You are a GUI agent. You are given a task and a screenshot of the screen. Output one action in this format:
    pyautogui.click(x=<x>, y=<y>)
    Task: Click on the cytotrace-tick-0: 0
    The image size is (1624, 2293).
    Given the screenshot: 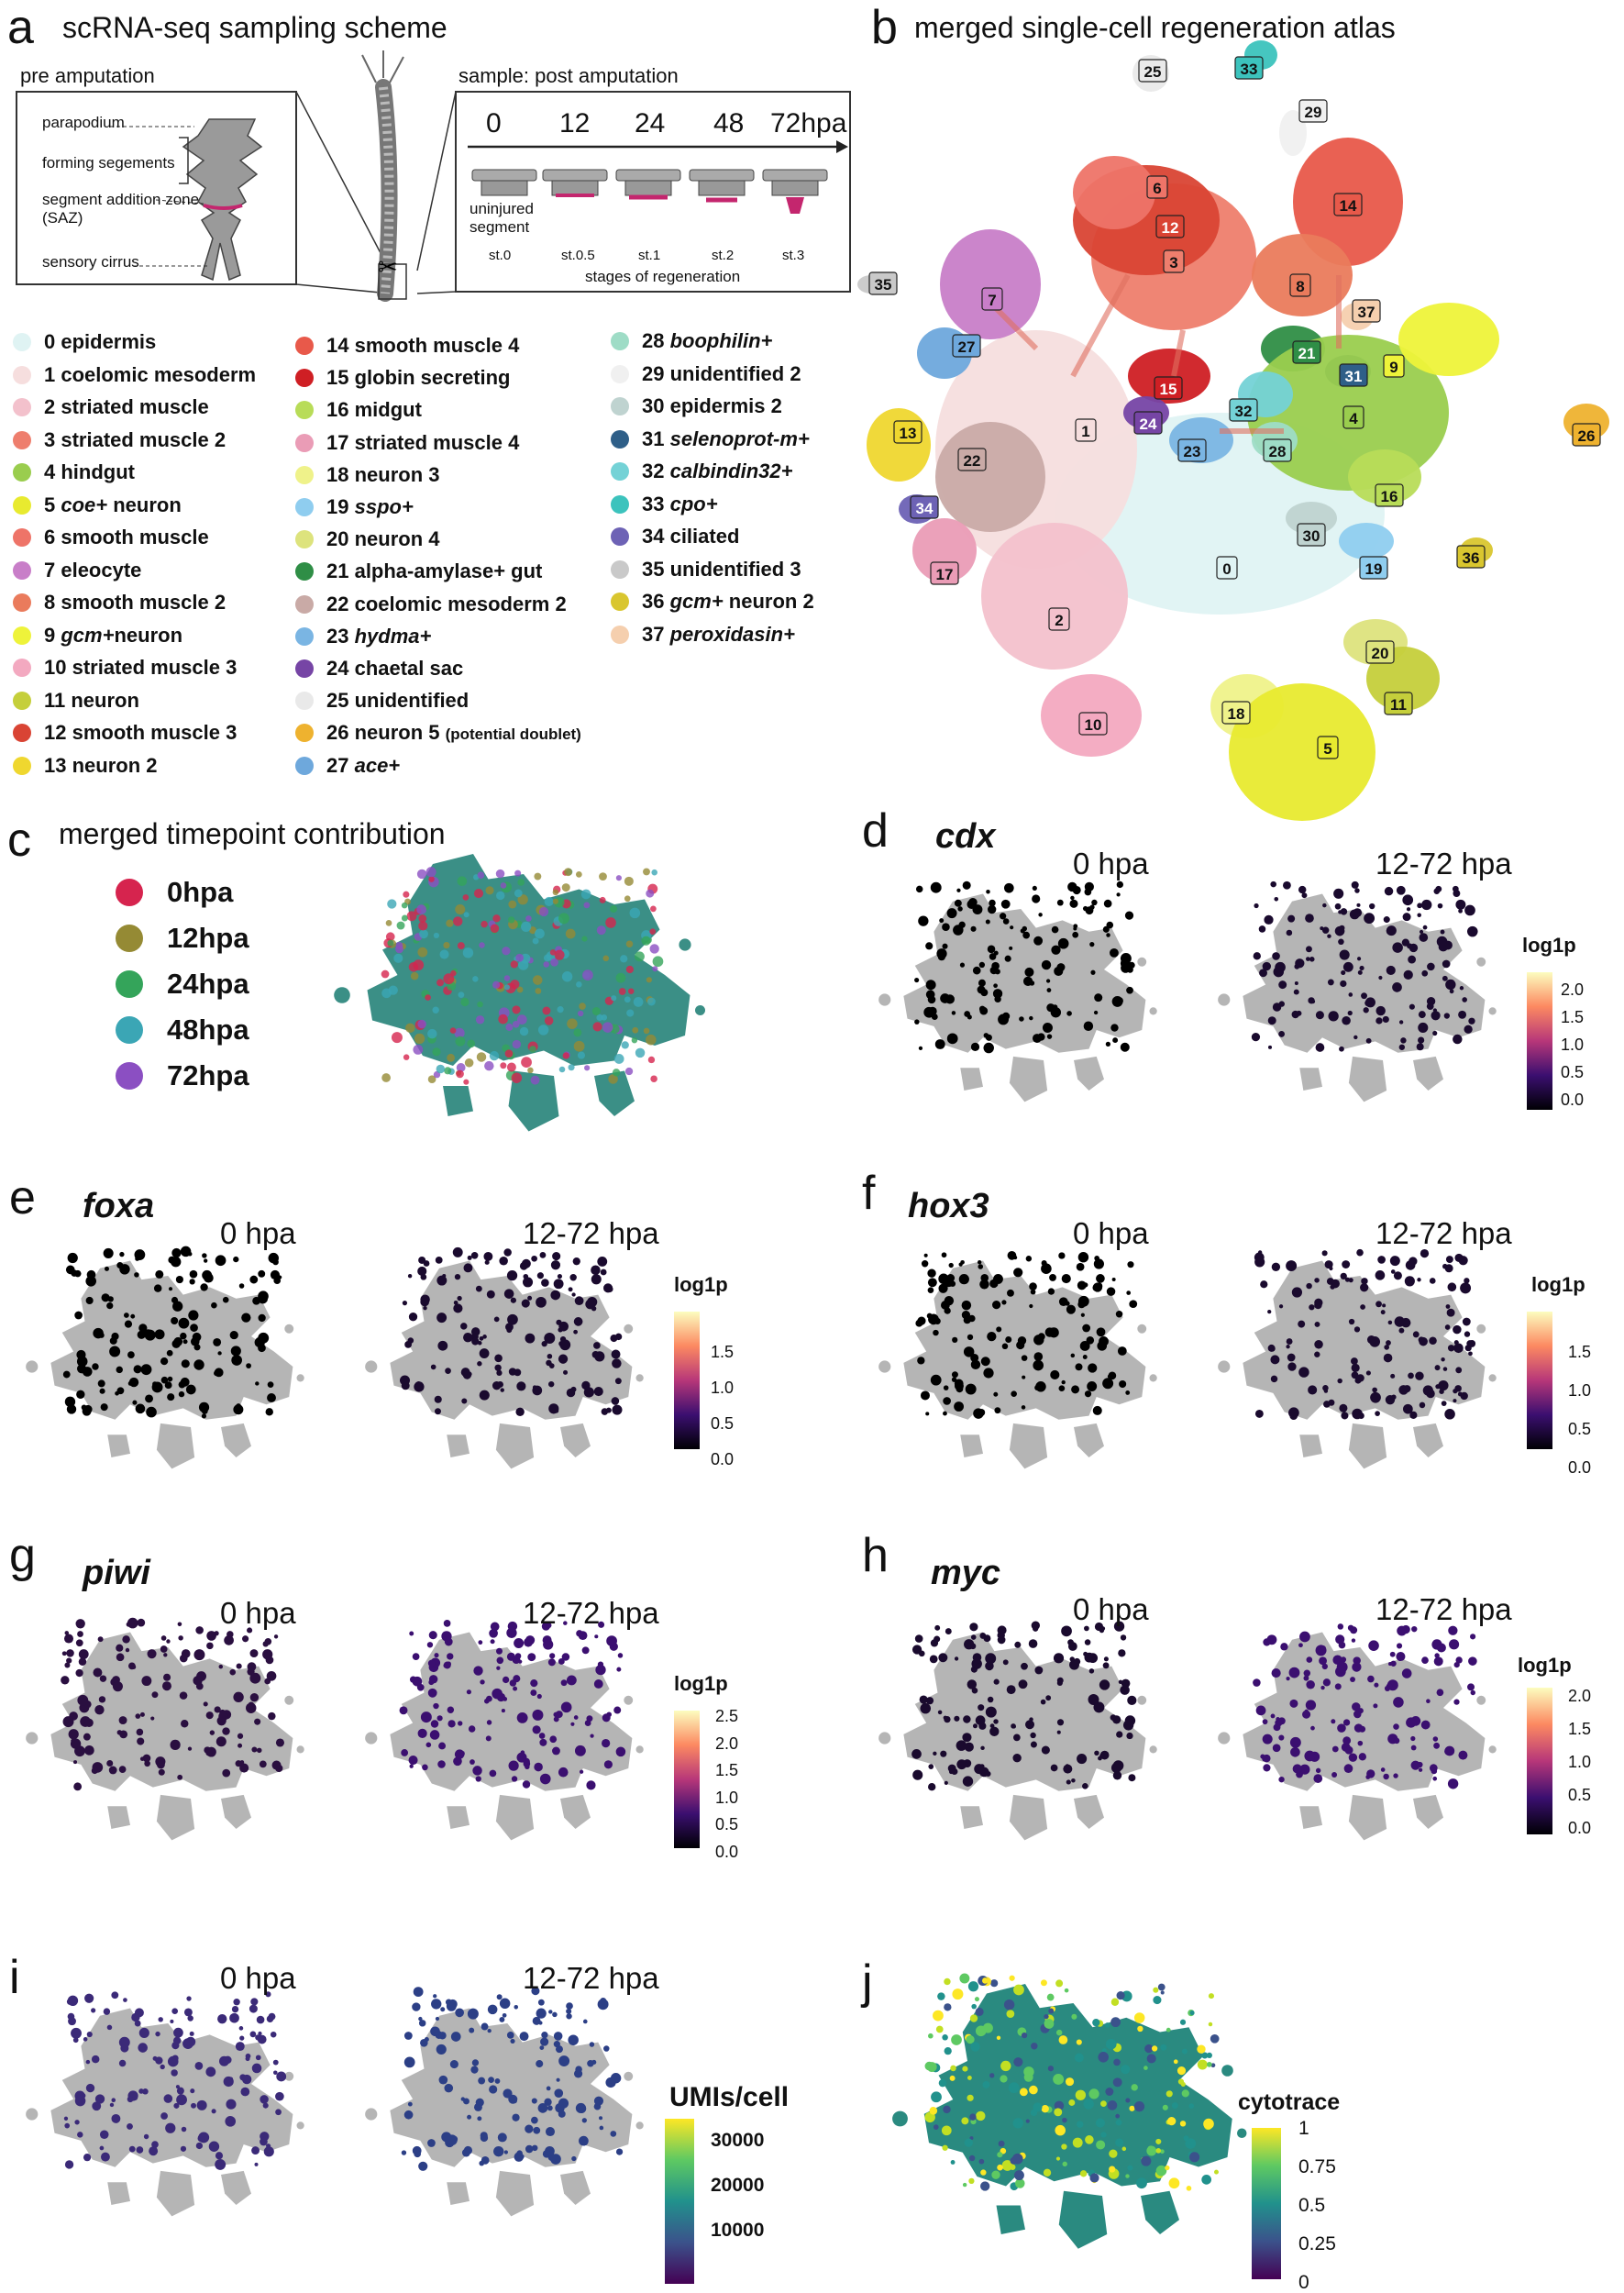 What is the action you would take?
    pyautogui.click(x=1303, y=2282)
    